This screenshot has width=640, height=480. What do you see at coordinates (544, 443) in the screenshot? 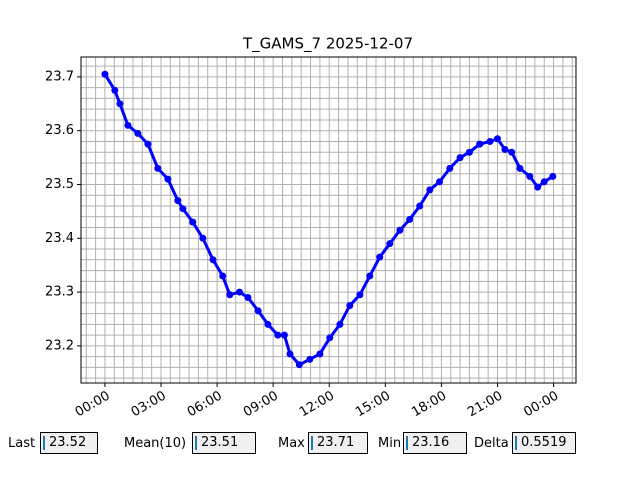
I see `text-box: 0.5519` at bounding box center [544, 443].